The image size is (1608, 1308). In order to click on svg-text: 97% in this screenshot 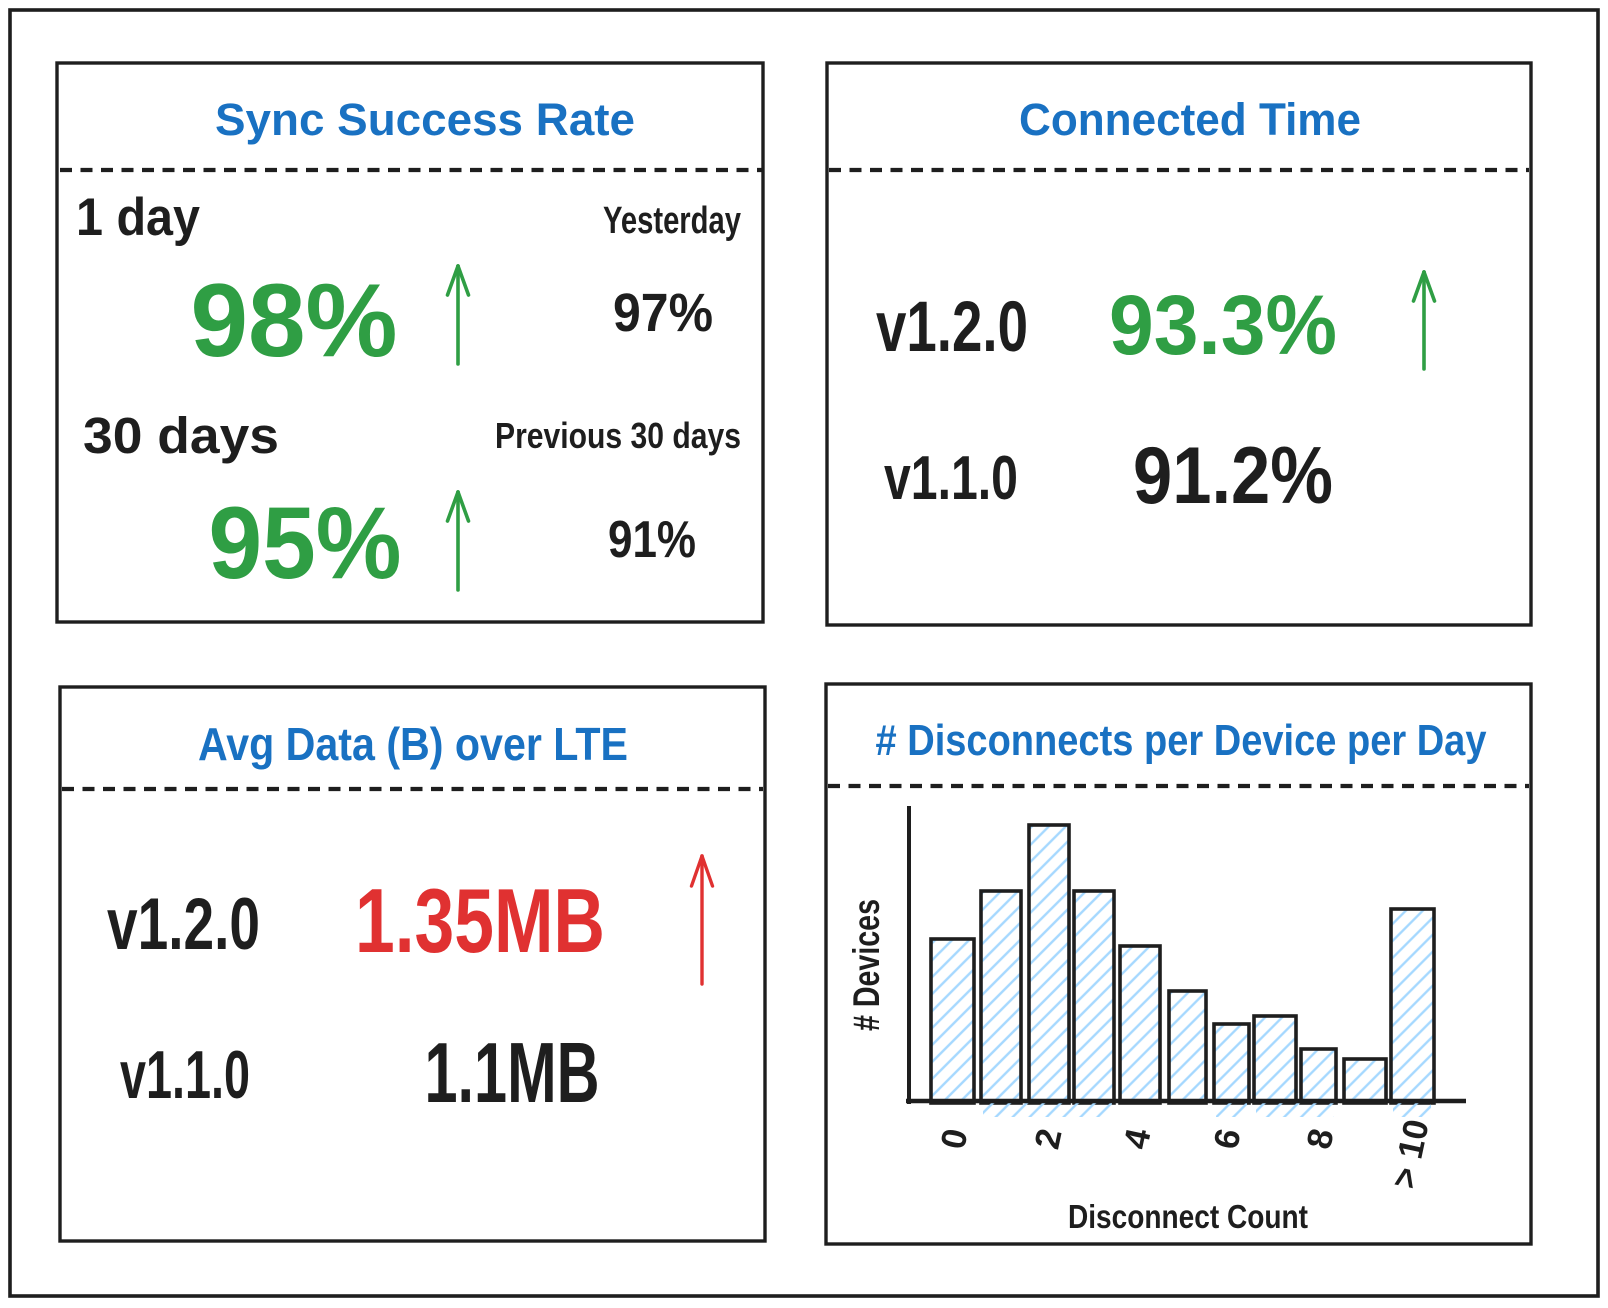, I will do `click(663, 313)`.